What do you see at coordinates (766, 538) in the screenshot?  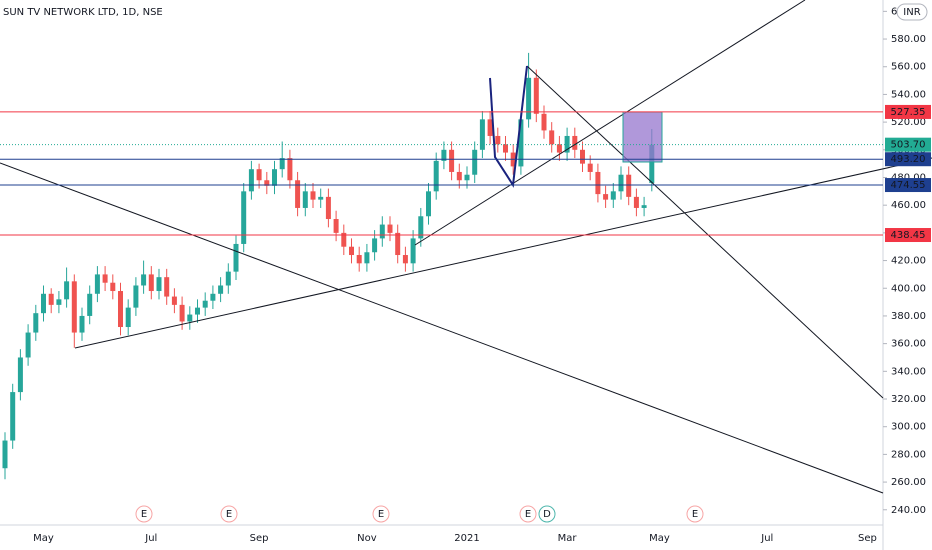 I see `x-tick-label: Jul` at bounding box center [766, 538].